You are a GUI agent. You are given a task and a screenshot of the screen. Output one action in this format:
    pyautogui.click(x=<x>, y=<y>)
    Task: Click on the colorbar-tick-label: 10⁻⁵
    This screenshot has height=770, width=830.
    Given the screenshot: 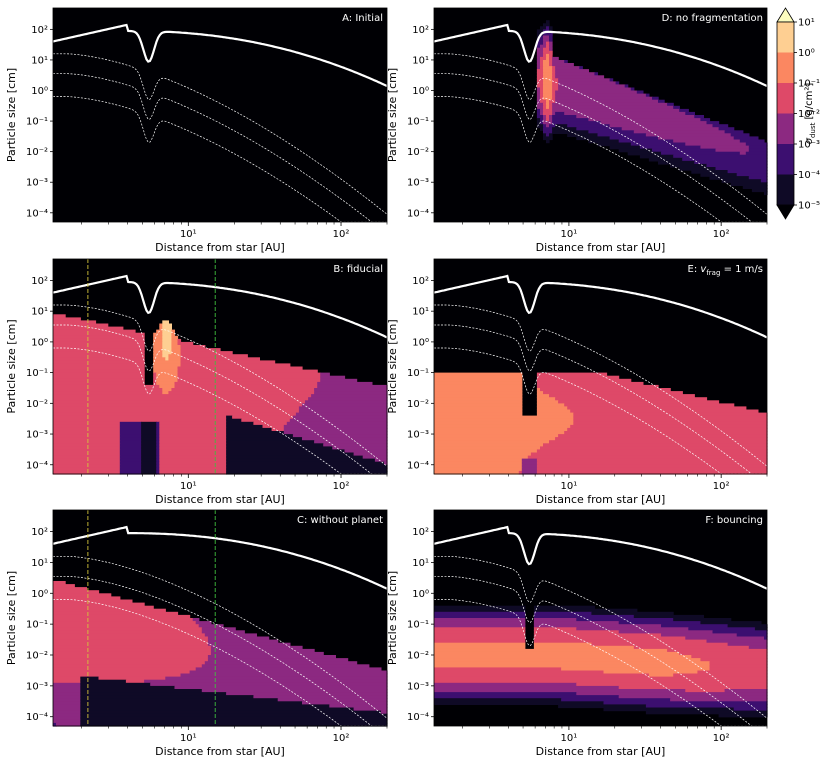 What is the action you would take?
    pyautogui.click(x=809, y=206)
    